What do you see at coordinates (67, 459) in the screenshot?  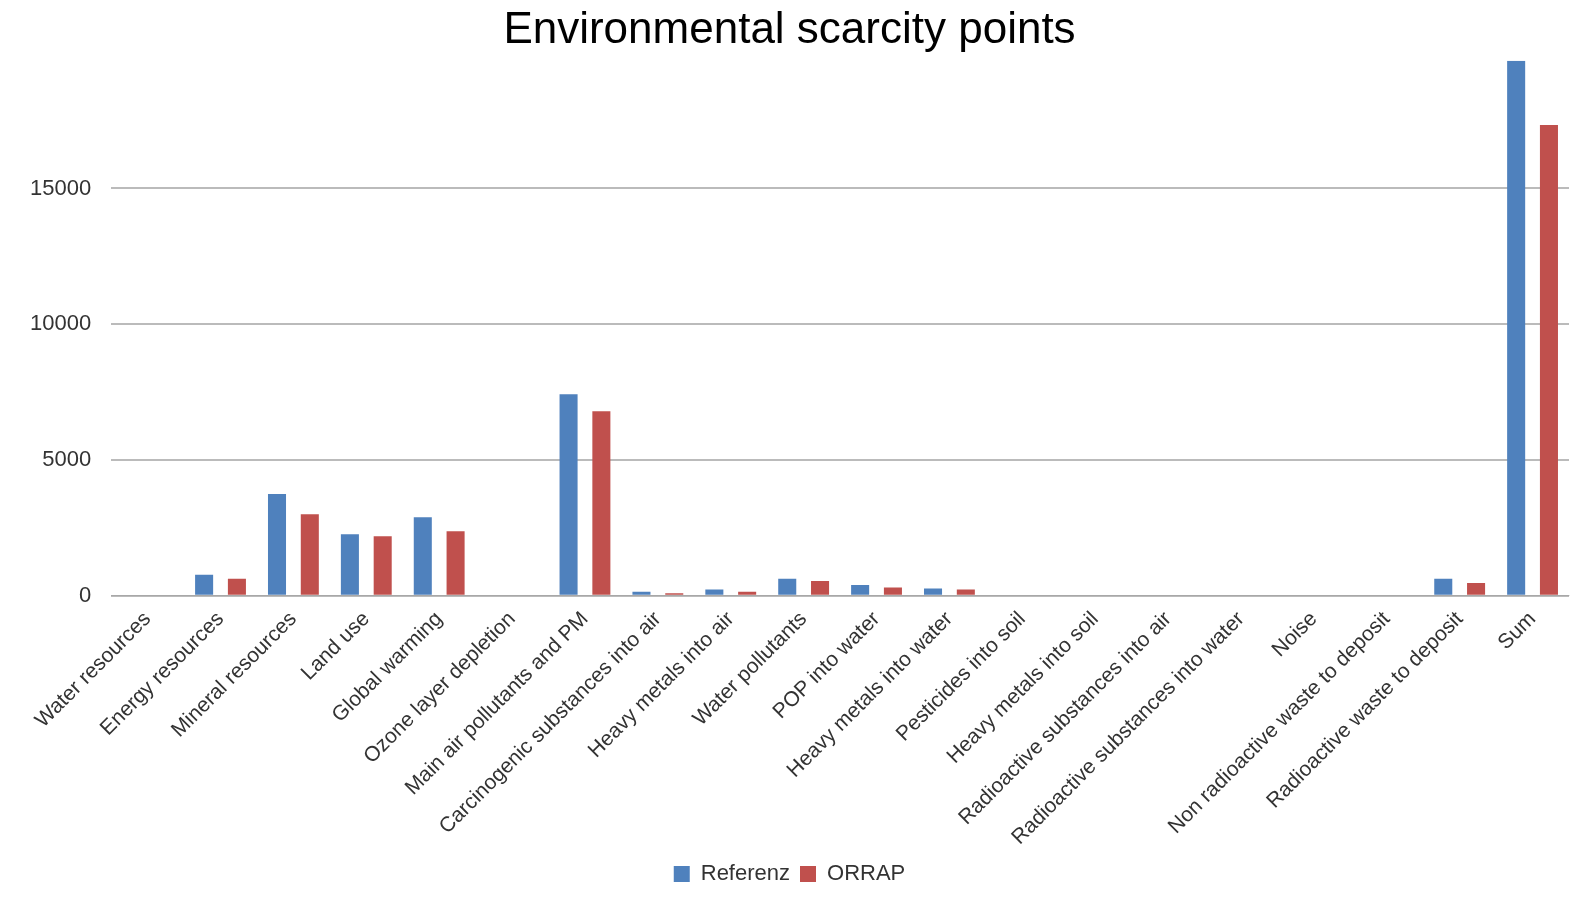 I see `y-tick-label: 5000` at bounding box center [67, 459].